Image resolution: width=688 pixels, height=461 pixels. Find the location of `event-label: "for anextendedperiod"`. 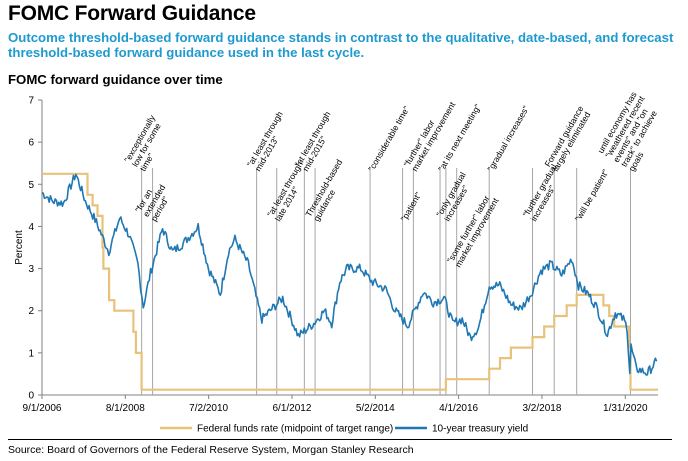

event-label: "for anextendedperiod" is located at coordinates (154, 200).